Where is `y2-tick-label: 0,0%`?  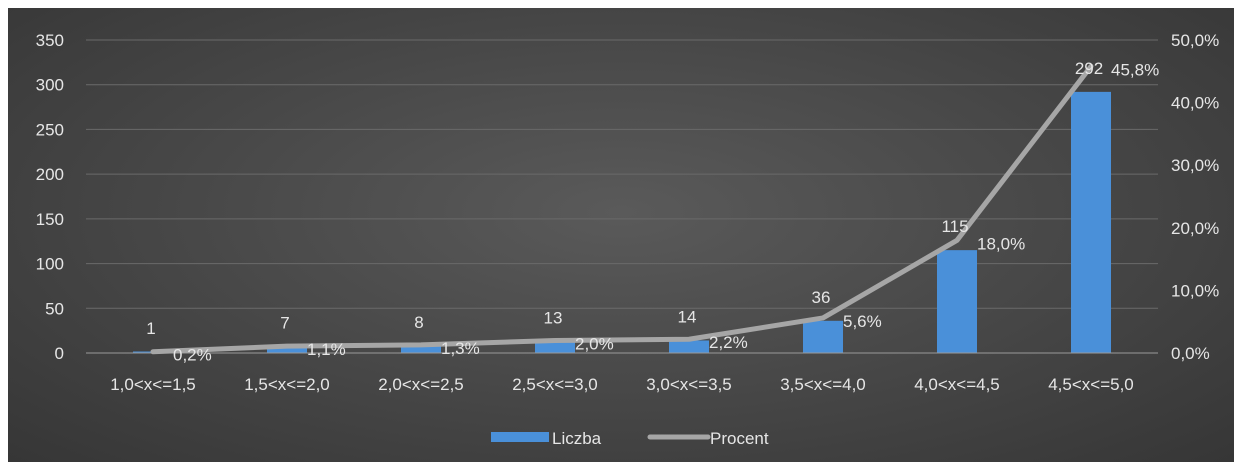
y2-tick-label: 0,0% is located at coordinates (1190, 353).